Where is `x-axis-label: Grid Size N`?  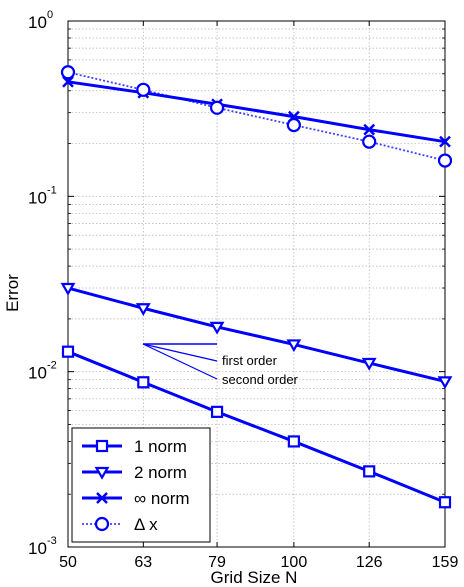
x-axis-label: Grid Size N is located at coordinates (254, 577).